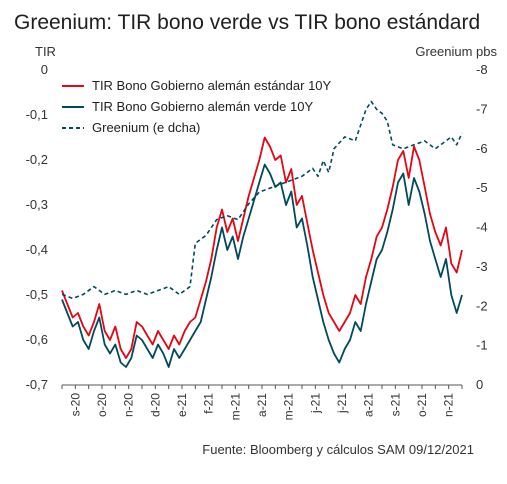 The width and height of the screenshot is (507, 484). I want to click on right-tick-label: -4, so click(482, 227).